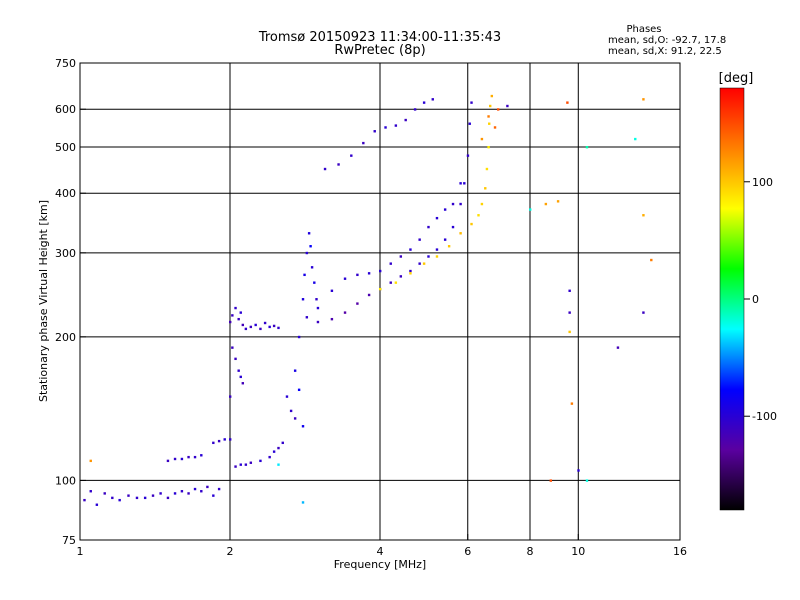 The width and height of the screenshot is (800, 600). Describe the element at coordinates (65, 253) in the screenshot. I see `y-tick-label: 300` at that location.